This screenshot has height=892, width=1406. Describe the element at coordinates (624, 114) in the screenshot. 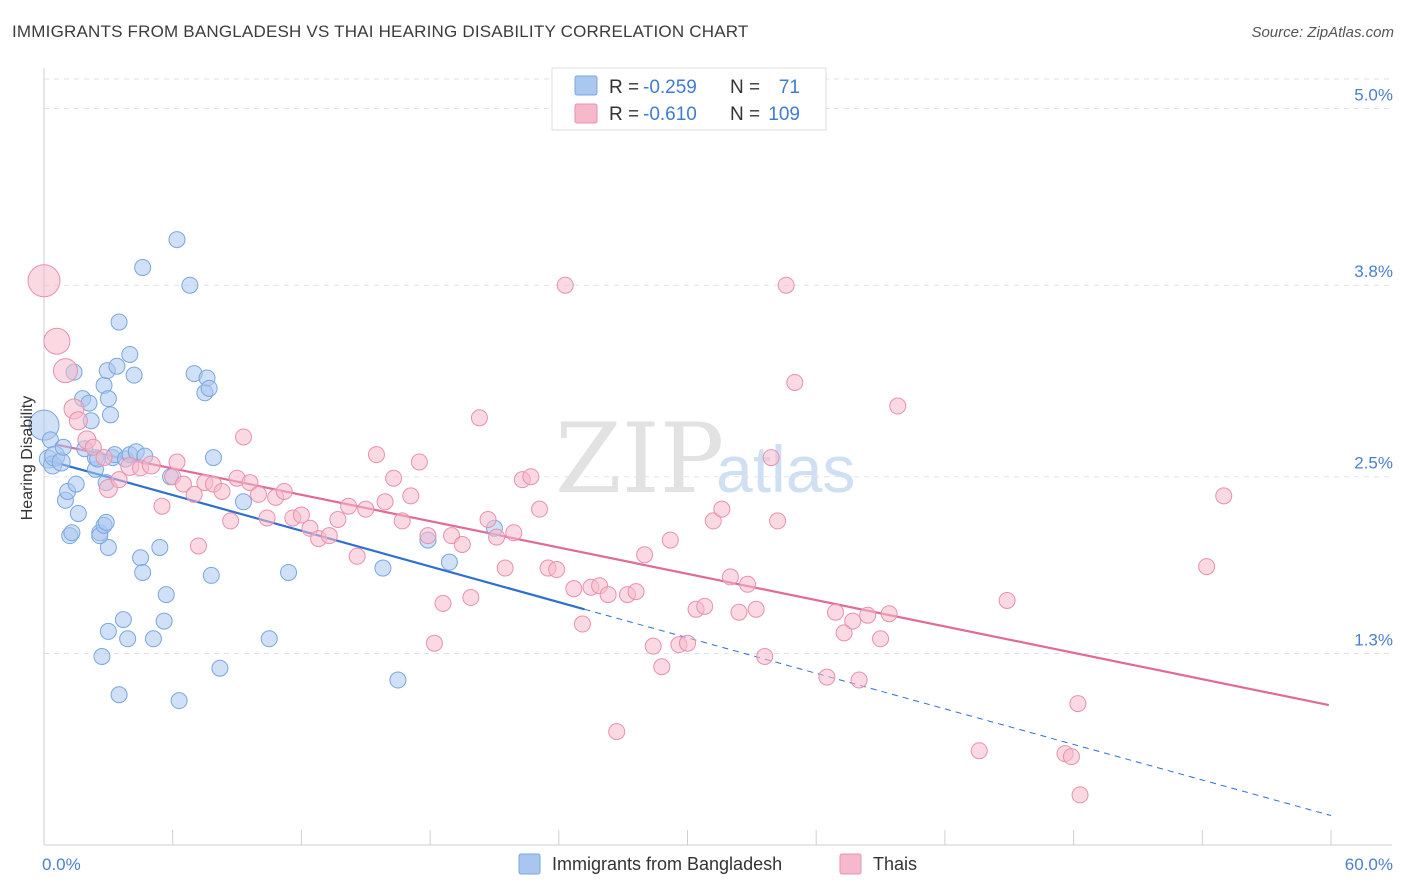

I see `legend-r-label-2: R =` at that location.